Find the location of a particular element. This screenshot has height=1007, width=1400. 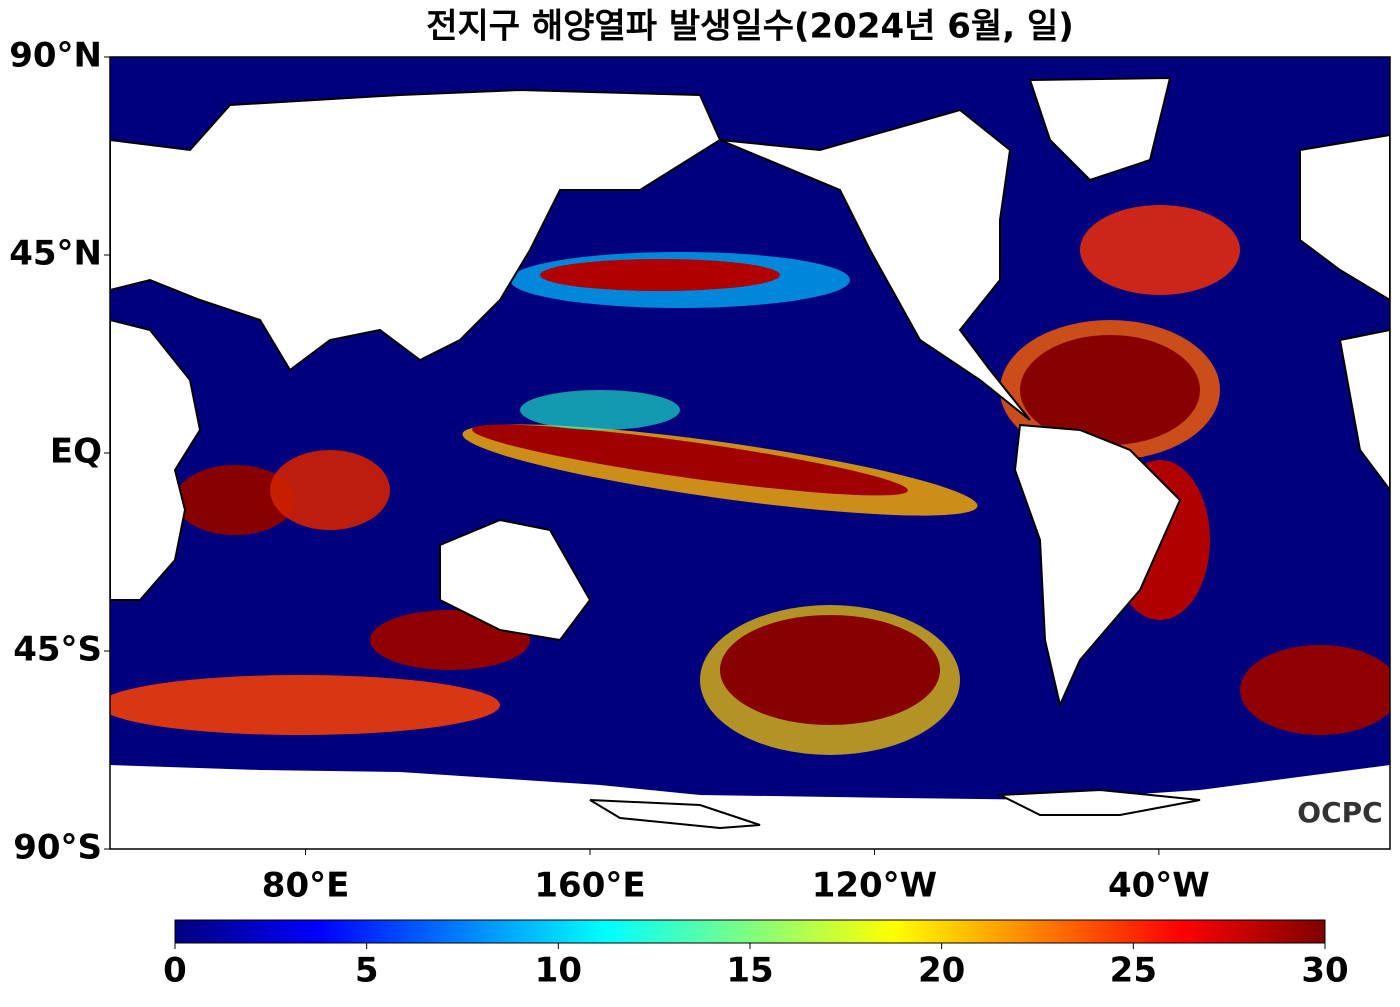

colorbar-tick-label: 5 is located at coordinates (367, 971).